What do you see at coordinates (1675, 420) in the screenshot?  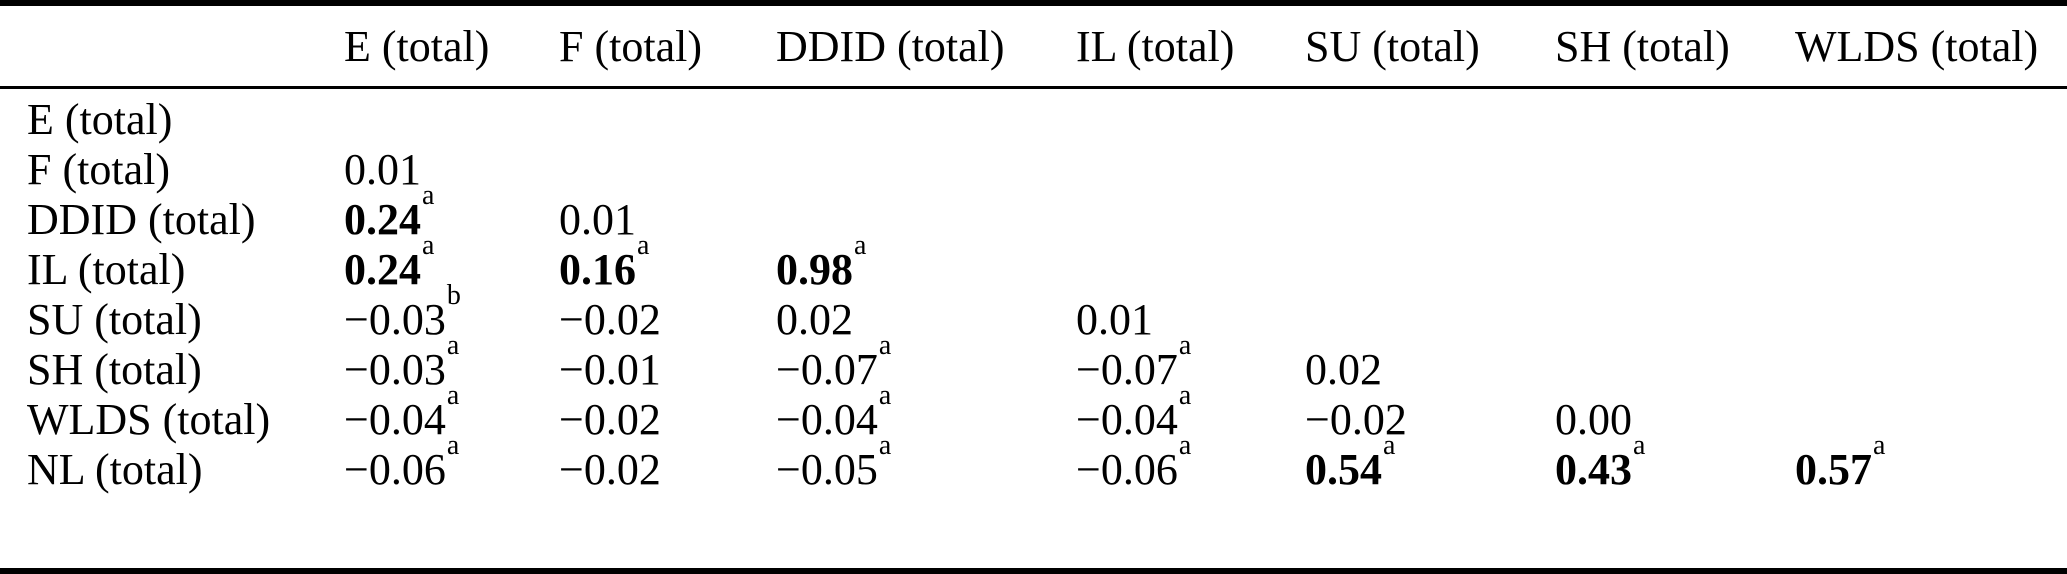 I see `correlation-cell: 0.00` at bounding box center [1675, 420].